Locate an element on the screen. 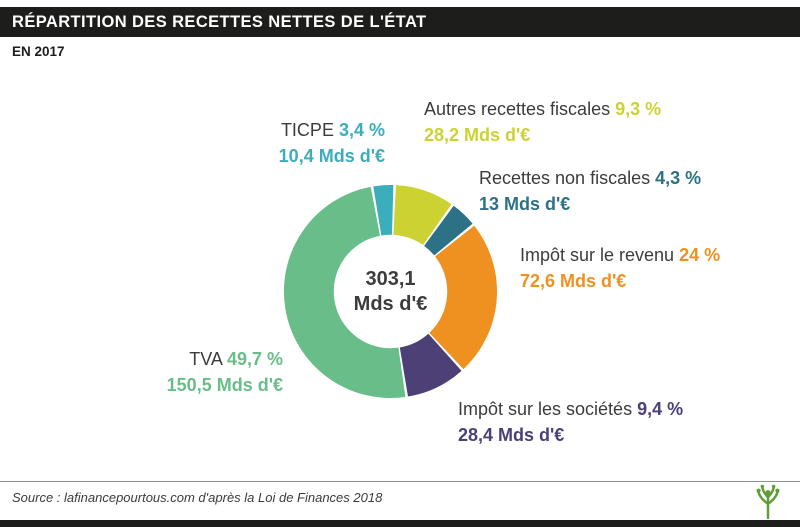 This screenshot has width=800, height=527. slice-name: Impôt sur le revenu is located at coordinates (597, 255).